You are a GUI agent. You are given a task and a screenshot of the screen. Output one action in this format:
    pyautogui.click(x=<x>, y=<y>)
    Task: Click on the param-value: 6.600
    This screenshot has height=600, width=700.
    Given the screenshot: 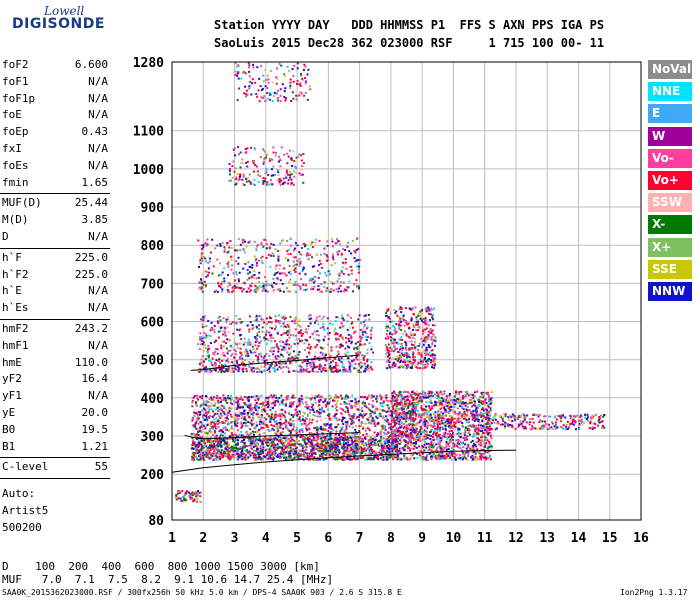 What is the action you would take?
    pyautogui.click(x=91, y=64)
    